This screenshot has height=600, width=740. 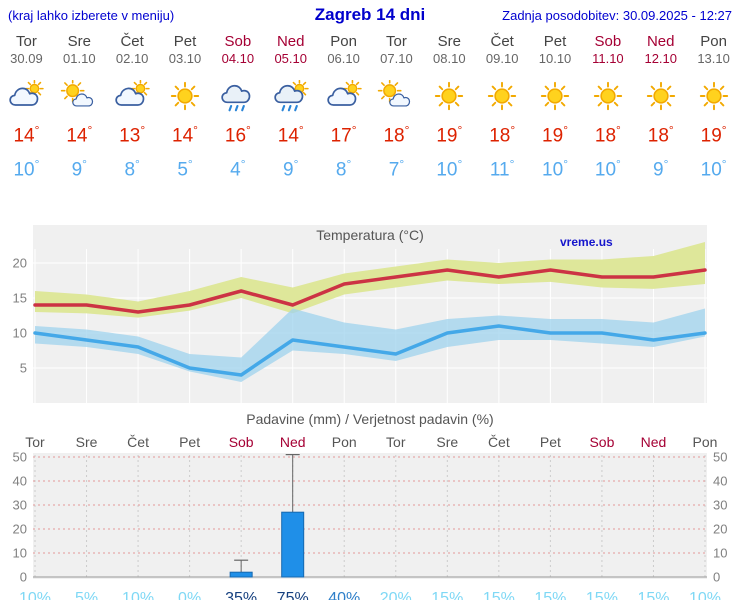 I want to click on watermark: vreme.us, so click(x=586, y=242).